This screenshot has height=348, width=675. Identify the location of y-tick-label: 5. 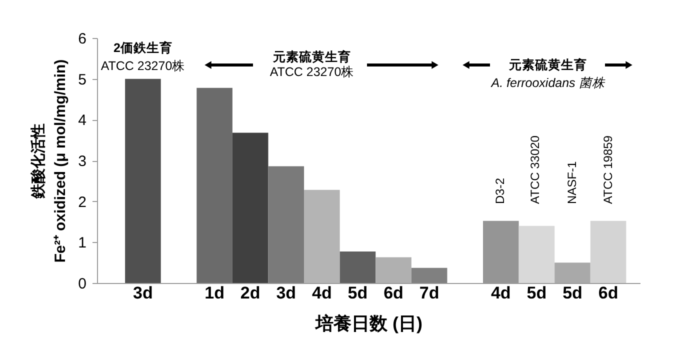
(82, 79).